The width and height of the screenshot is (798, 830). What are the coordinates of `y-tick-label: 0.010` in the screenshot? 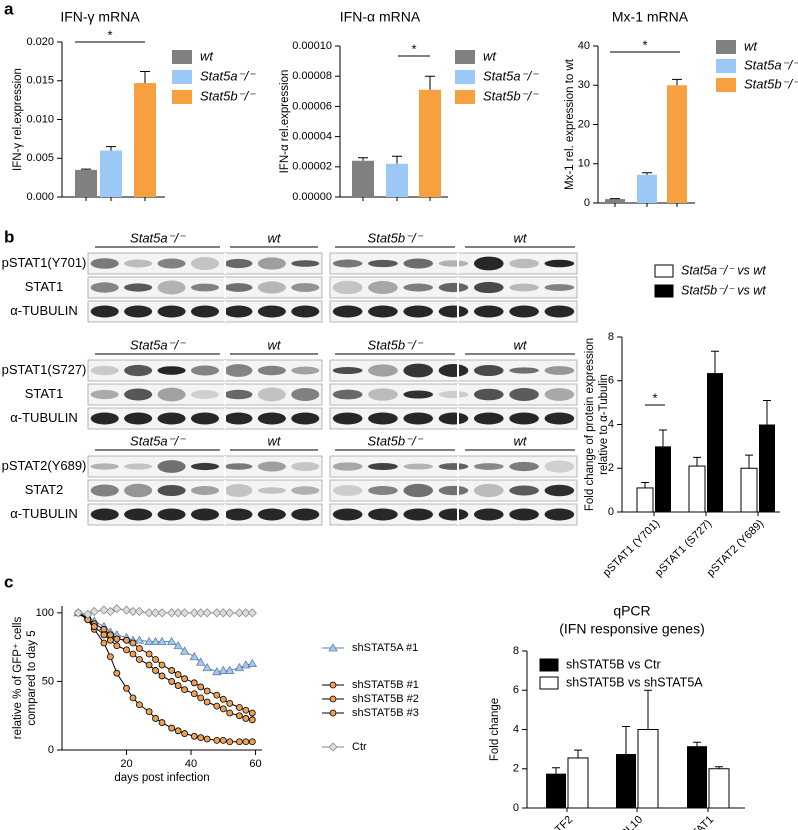 It's located at (40, 119).